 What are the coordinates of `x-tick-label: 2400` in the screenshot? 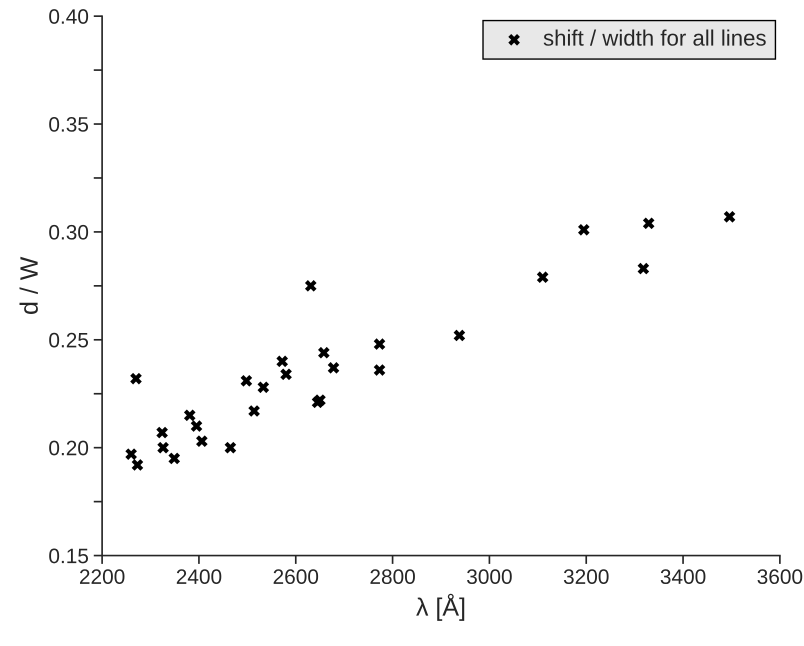 It's located at (199, 576).